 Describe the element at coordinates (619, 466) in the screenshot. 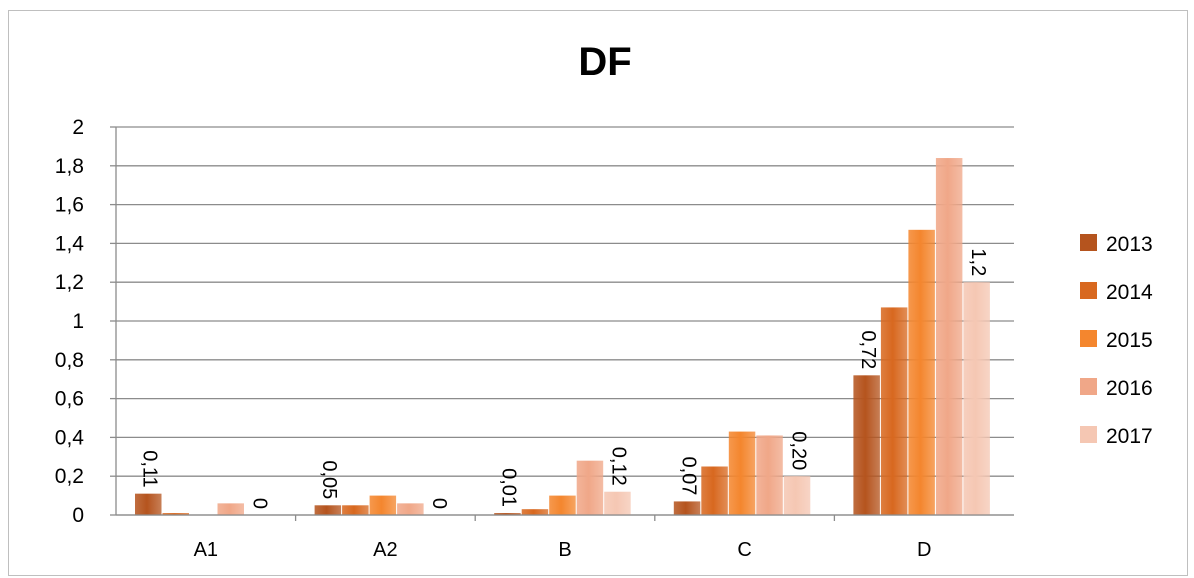

I see `data-label: 0,12` at that location.